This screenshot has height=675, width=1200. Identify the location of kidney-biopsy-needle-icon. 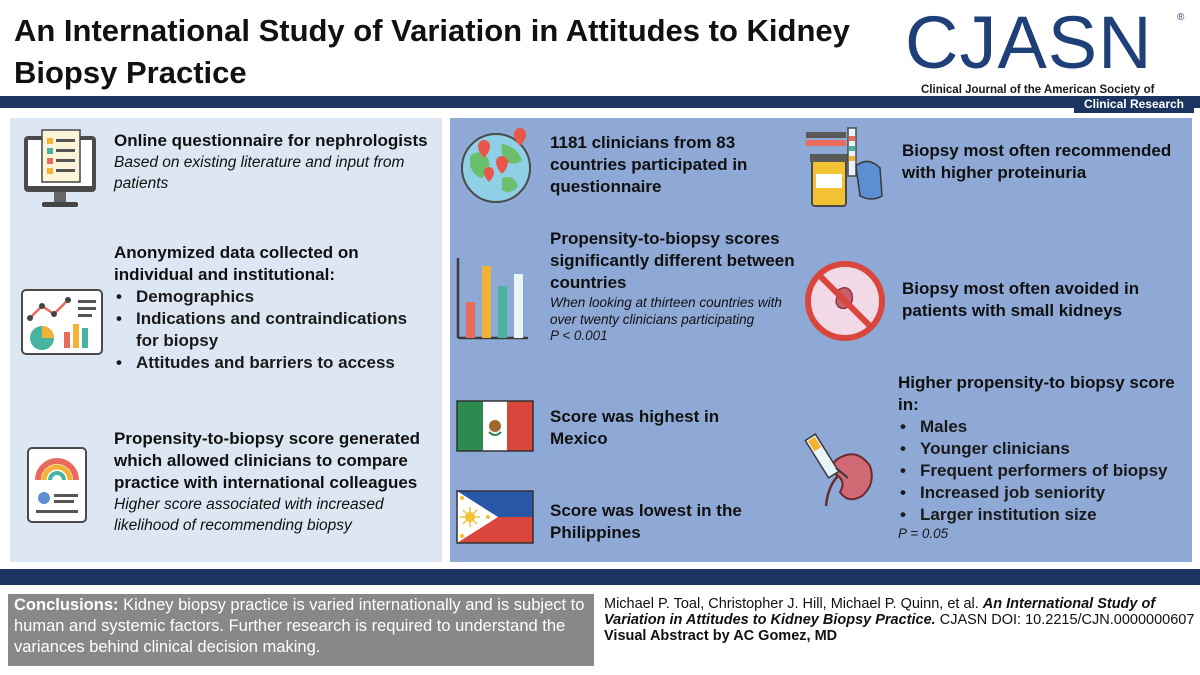
(838, 470).